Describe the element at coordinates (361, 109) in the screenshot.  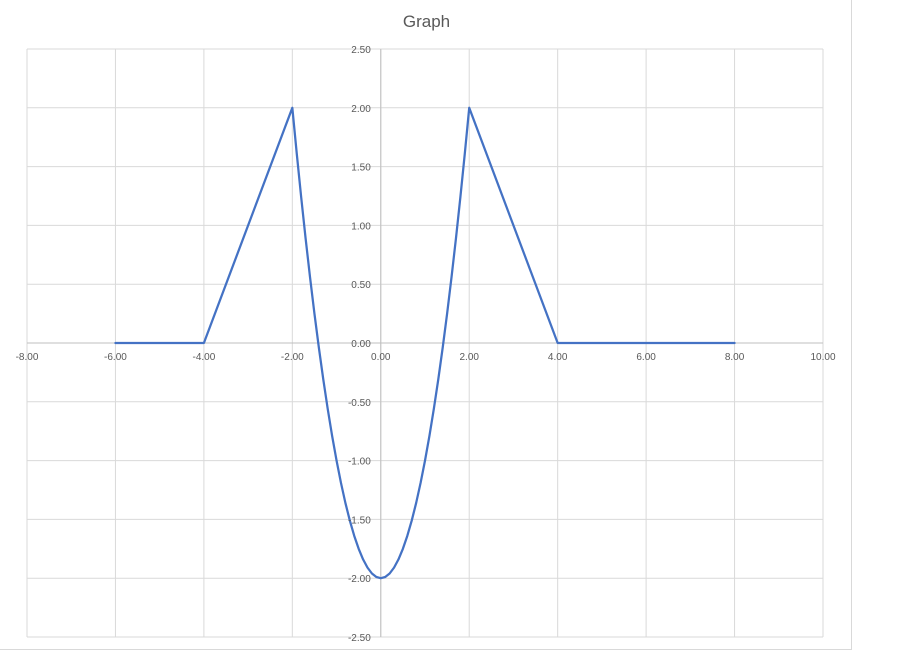
I see `y-tick-label: 2.00` at that location.